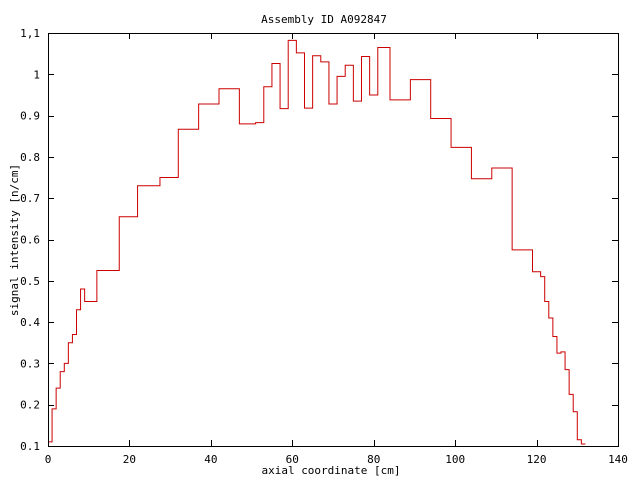 This screenshot has width=640, height=480. I want to click on y-tick-label: 1, so click(36, 74).